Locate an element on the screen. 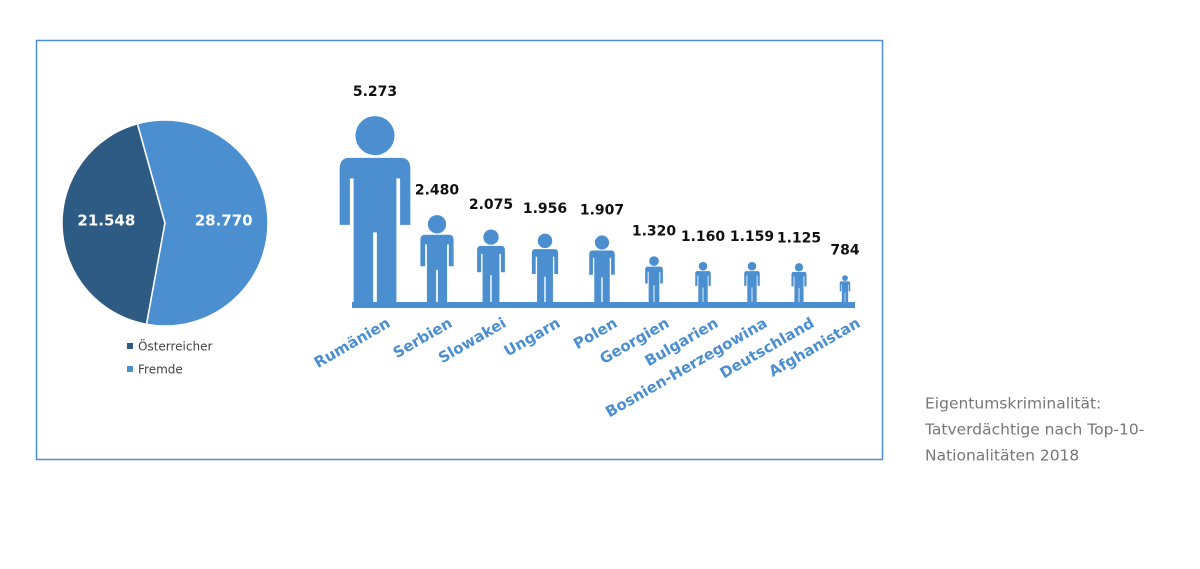 This screenshot has height=569, width=1200. data-label: 1.320 is located at coordinates (654, 231).